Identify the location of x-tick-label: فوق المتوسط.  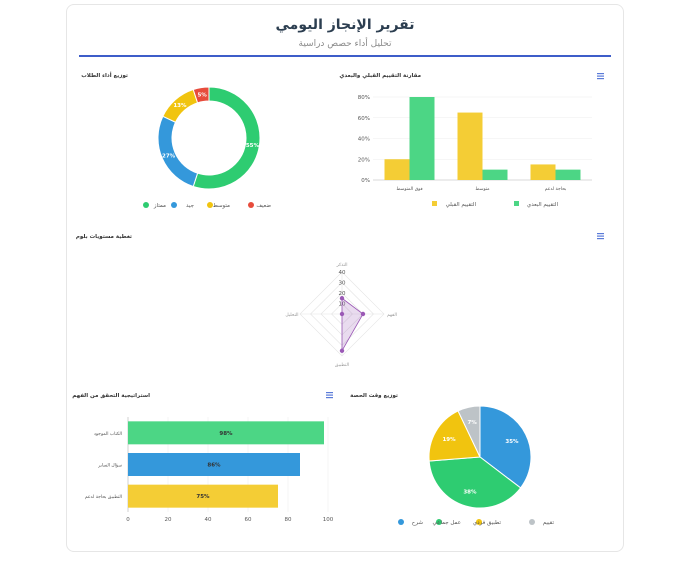
(409, 189).